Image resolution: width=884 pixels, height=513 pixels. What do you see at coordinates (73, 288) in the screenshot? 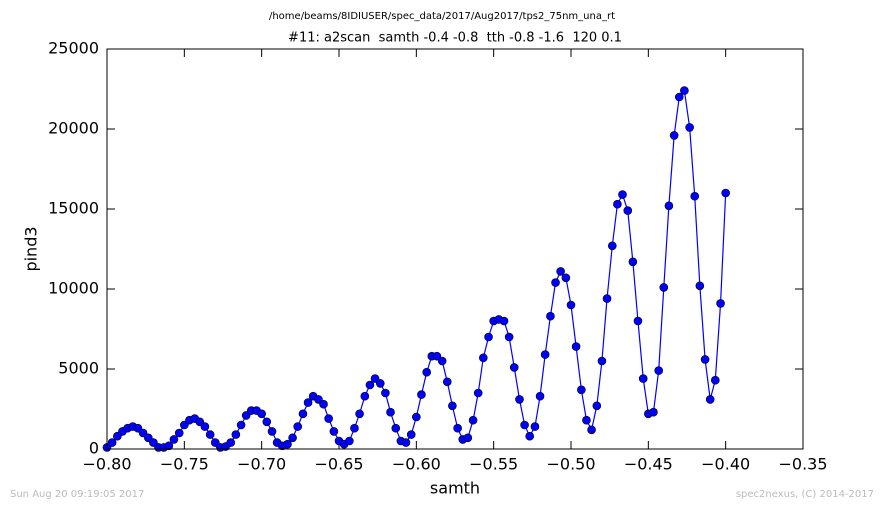
I see `y-tick-label: 10000` at bounding box center [73, 288].